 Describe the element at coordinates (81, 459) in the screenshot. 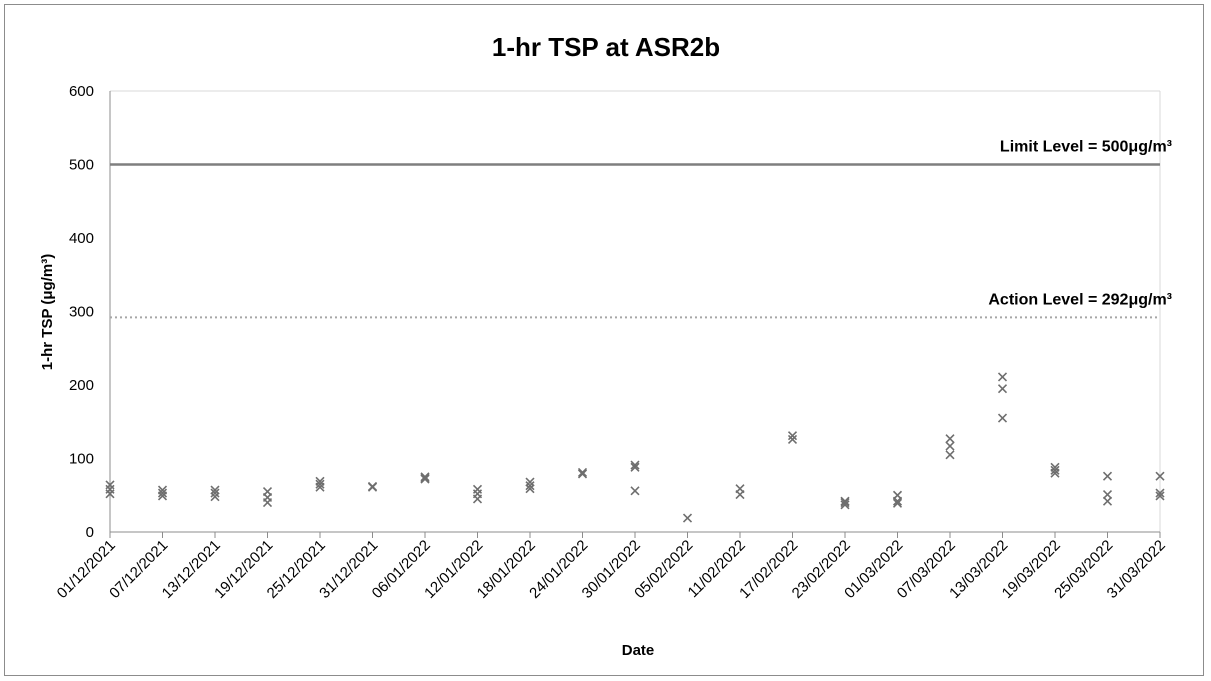

I see `y-tick-label: 100` at that location.